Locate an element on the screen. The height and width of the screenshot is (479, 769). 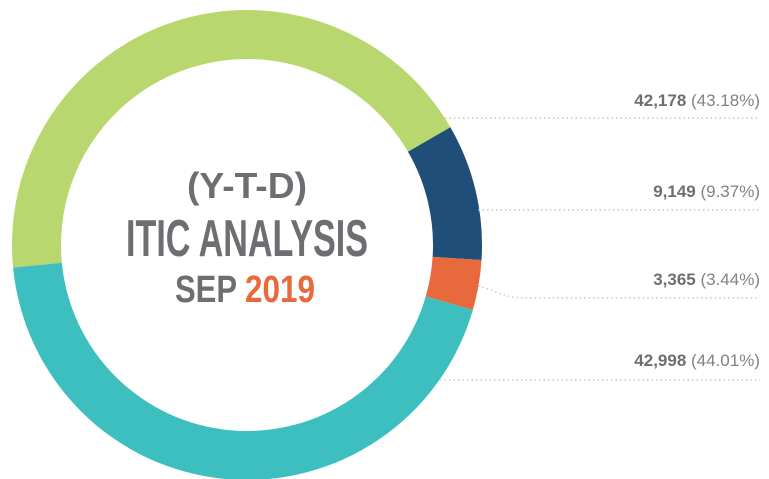
data-label: 42,178 (43.18%) is located at coordinates (697, 100).